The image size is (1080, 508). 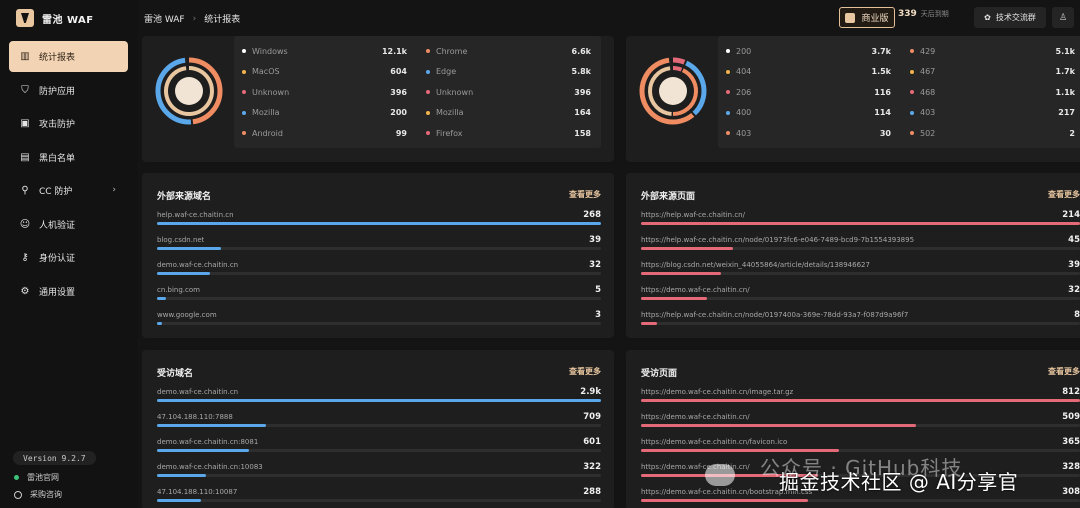 I want to click on list-item: https://help.waf-ce.chaitin.cn/214, so click(x=860, y=222).